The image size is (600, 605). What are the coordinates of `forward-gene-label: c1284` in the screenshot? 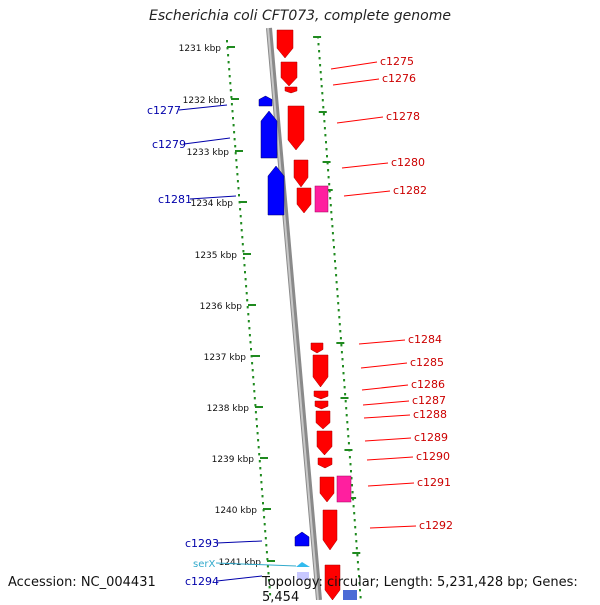 It's located at (425, 339).